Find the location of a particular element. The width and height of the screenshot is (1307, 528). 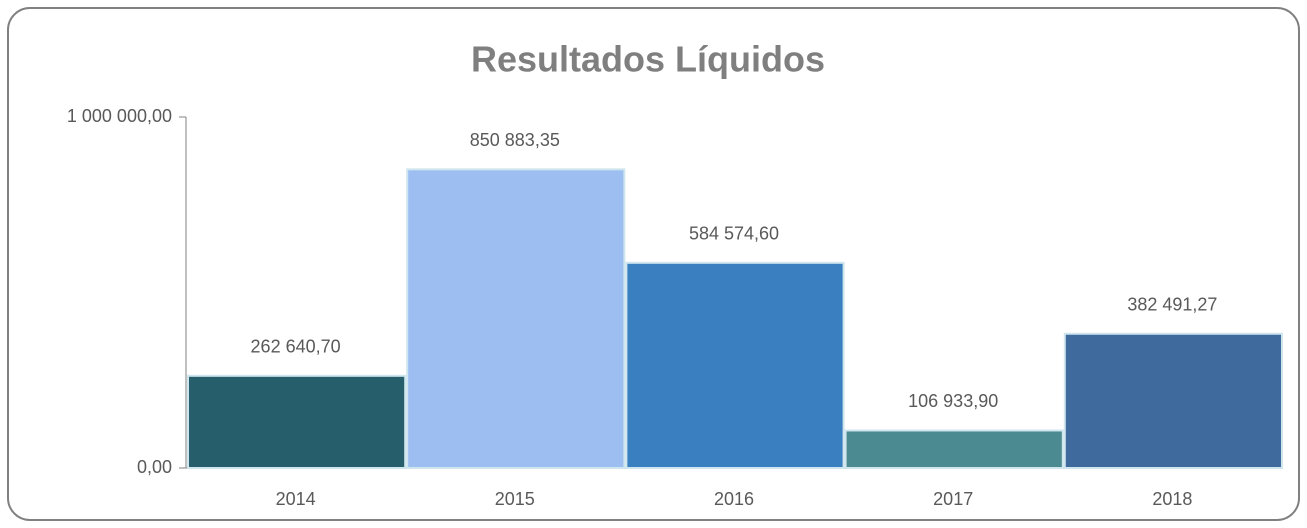

value-label: 106 933,90 is located at coordinates (953, 401).